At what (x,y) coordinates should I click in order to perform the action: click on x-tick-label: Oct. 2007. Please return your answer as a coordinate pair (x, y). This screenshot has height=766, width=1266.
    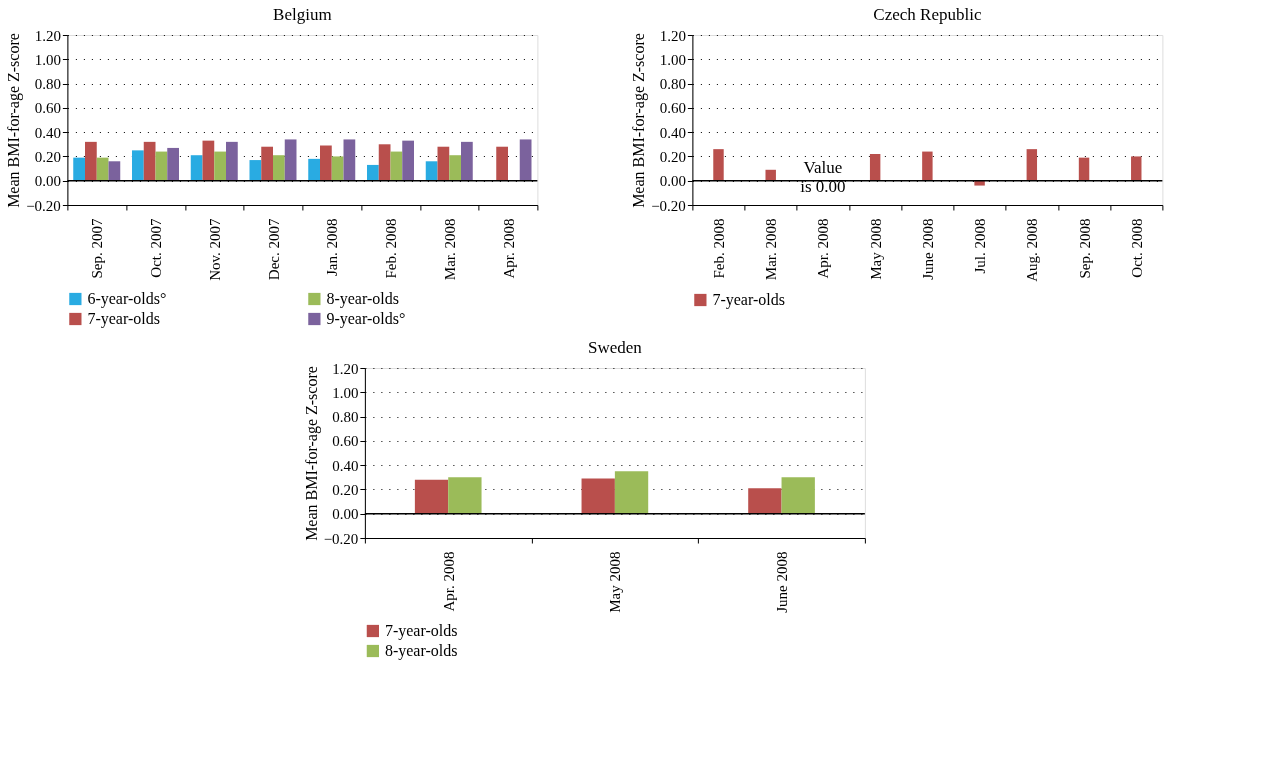
    Looking at the image, I should click on (156, 248).